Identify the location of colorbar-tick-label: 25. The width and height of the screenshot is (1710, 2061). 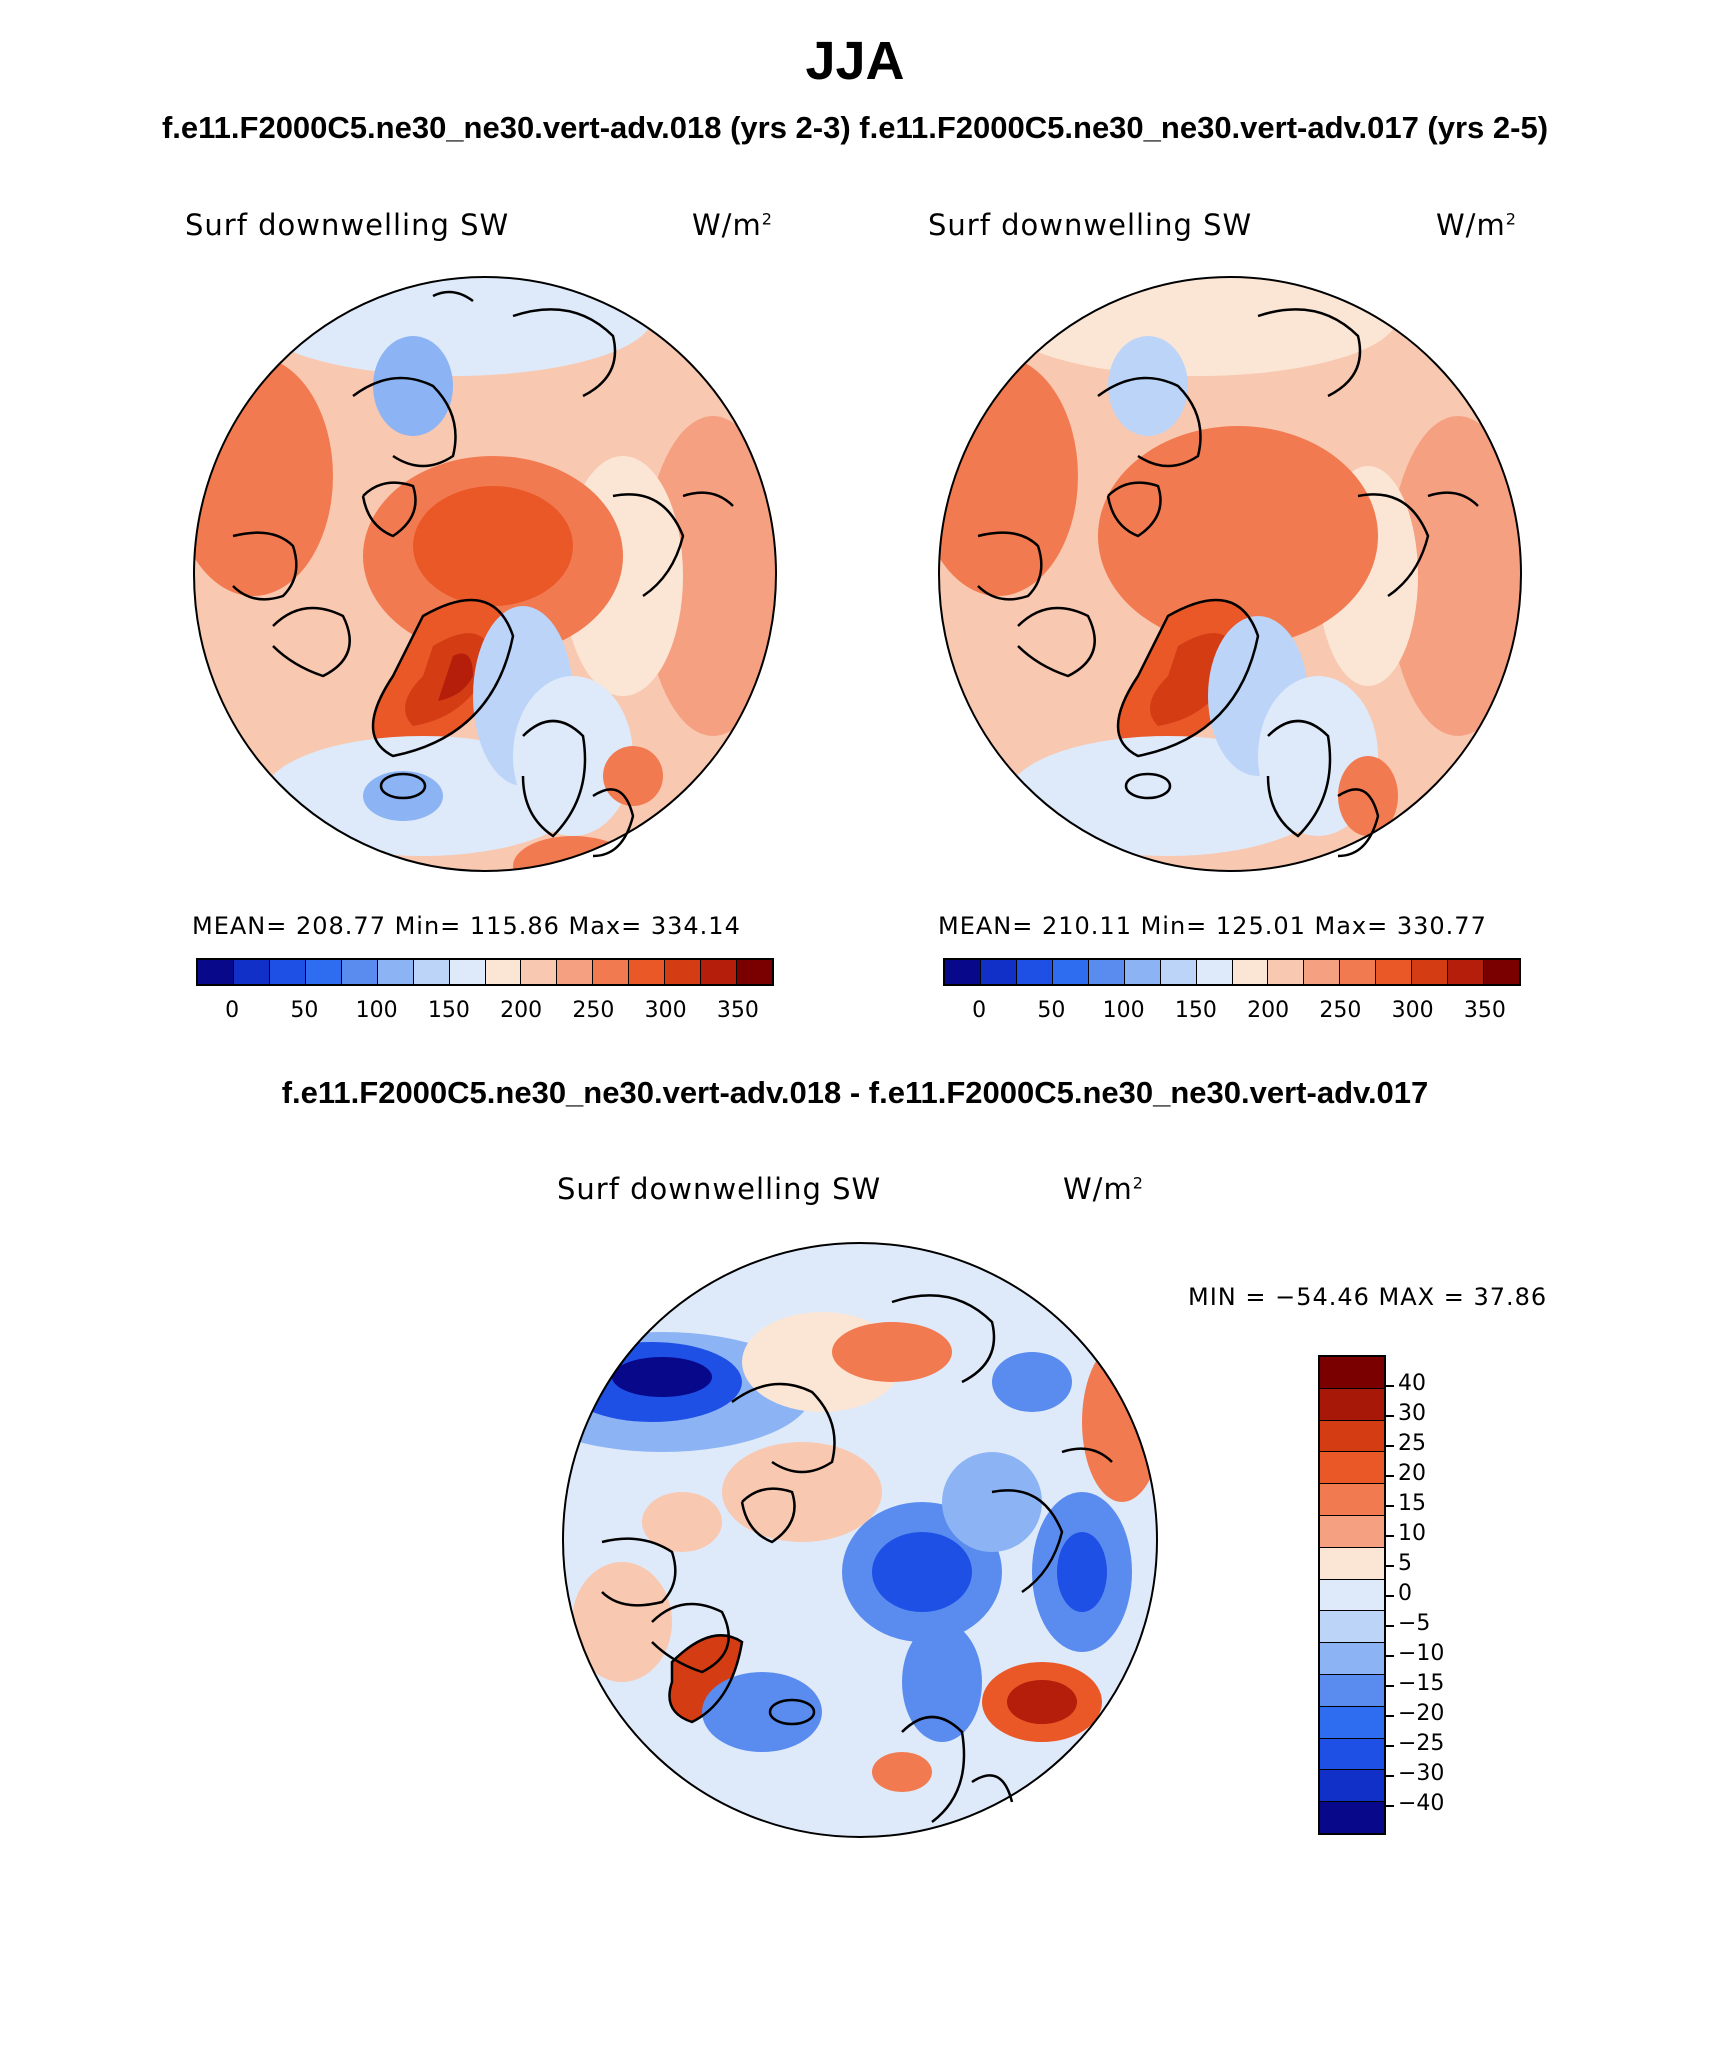
(1412, 1443).